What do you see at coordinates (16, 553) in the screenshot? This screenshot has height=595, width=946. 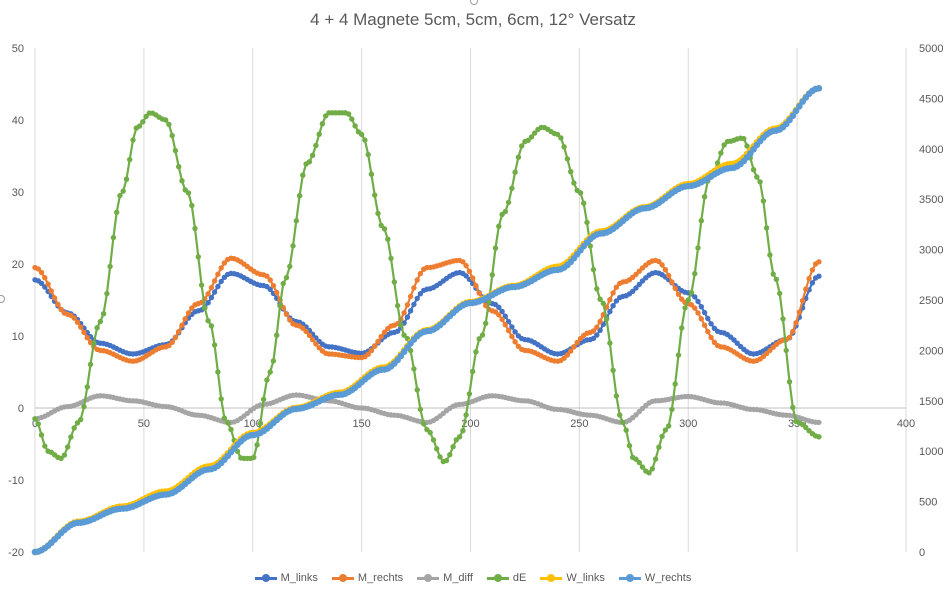 I see `y-left-tick-label: -20` at bounding box center [16, 553].